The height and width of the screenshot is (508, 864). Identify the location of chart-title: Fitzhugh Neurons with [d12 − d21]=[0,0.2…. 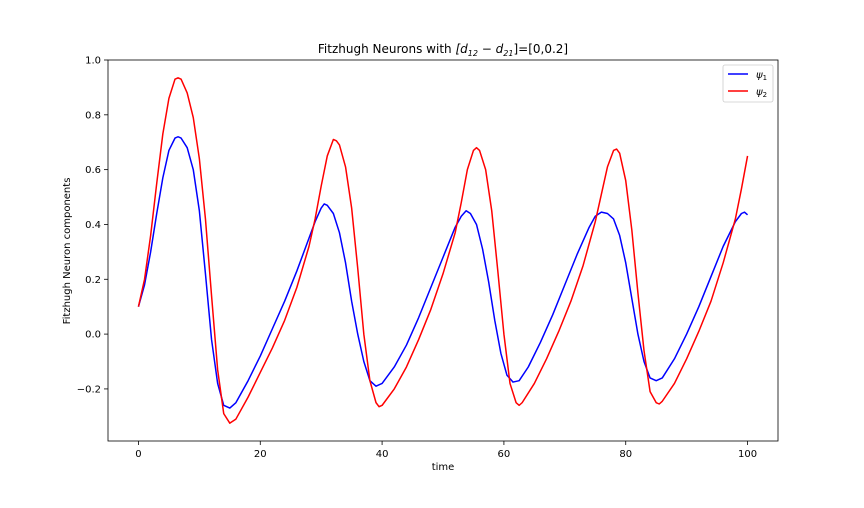
(443, 50).